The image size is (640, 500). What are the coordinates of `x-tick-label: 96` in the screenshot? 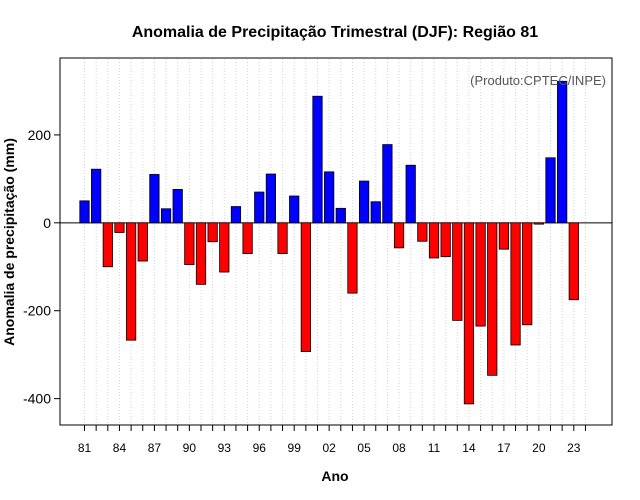 It's located at (260, 448).